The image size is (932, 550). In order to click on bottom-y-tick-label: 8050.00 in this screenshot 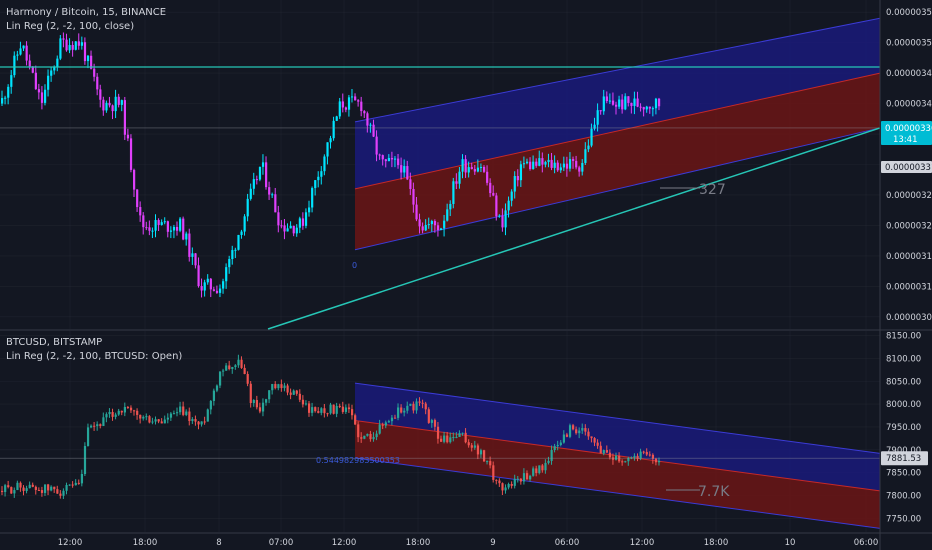, I will do `click(903, 382)`.